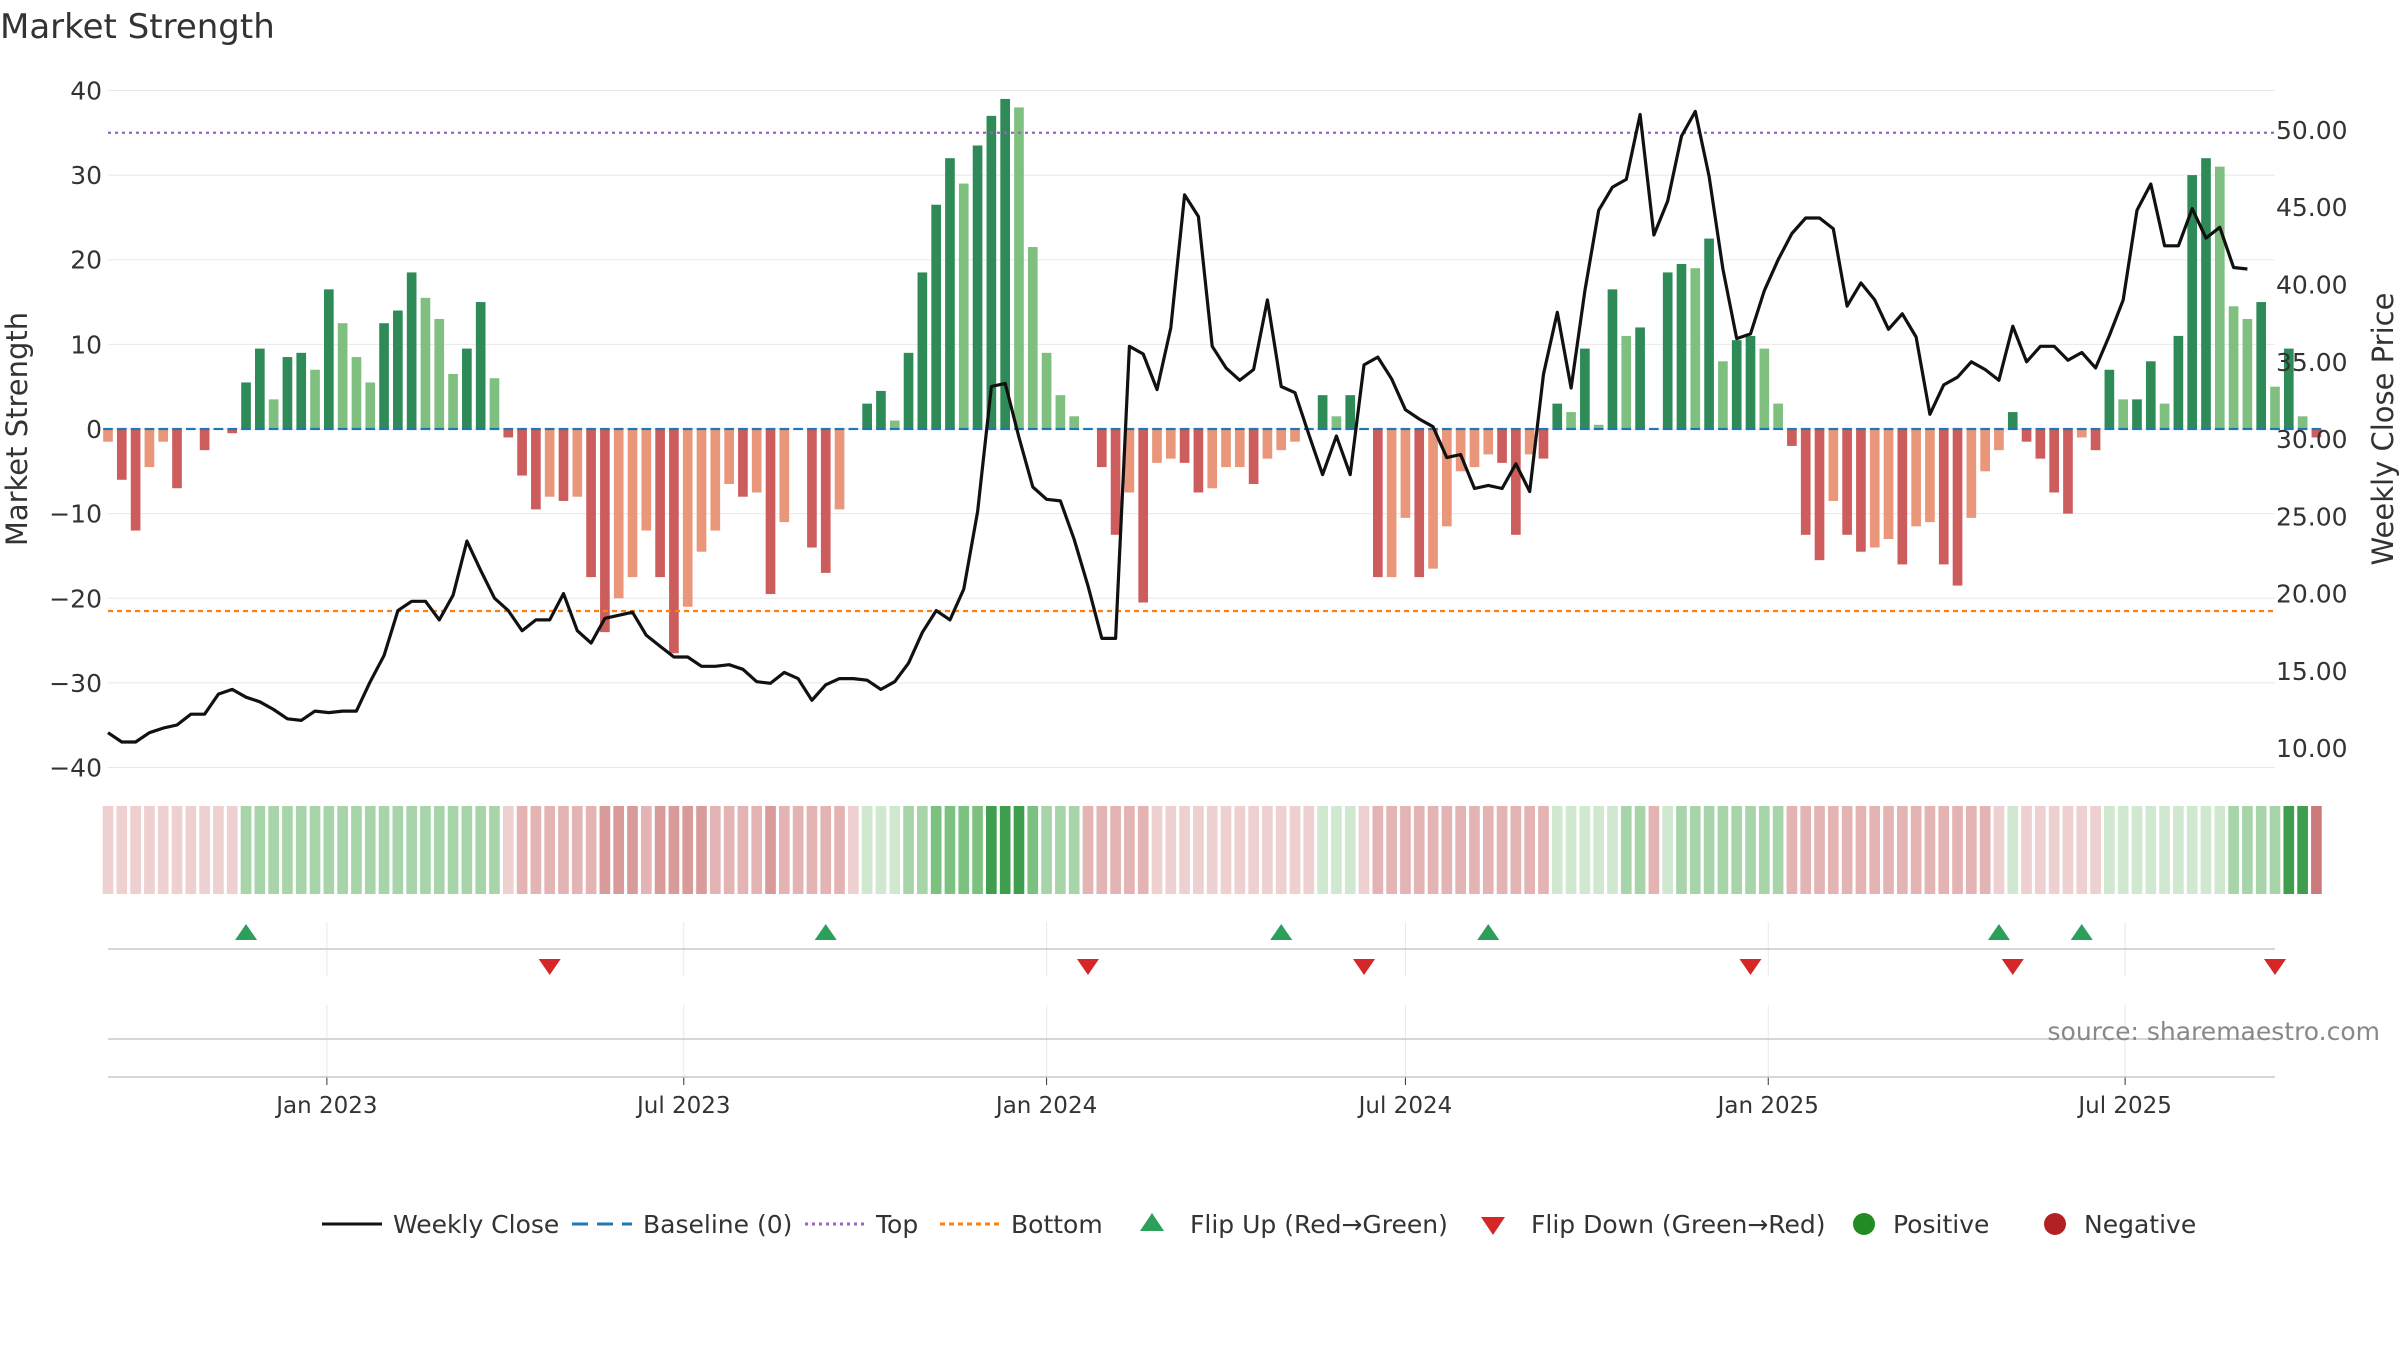 The image size is (2400, 1354). I want to click on y-tick-right-label: 15.00, so click(2312, 671).